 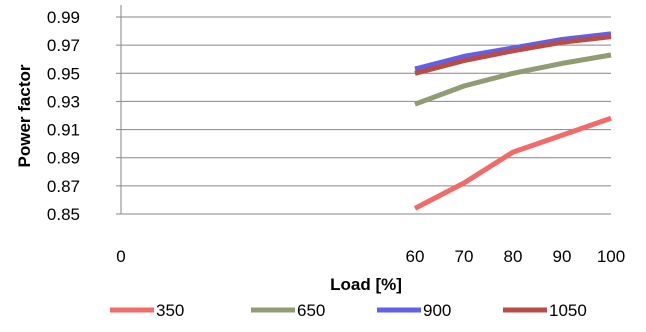 What do you see at coordinates (63, 73) in the screenshot?
I see `y-tick-label: 0.95` at bounding box center [63, 73].